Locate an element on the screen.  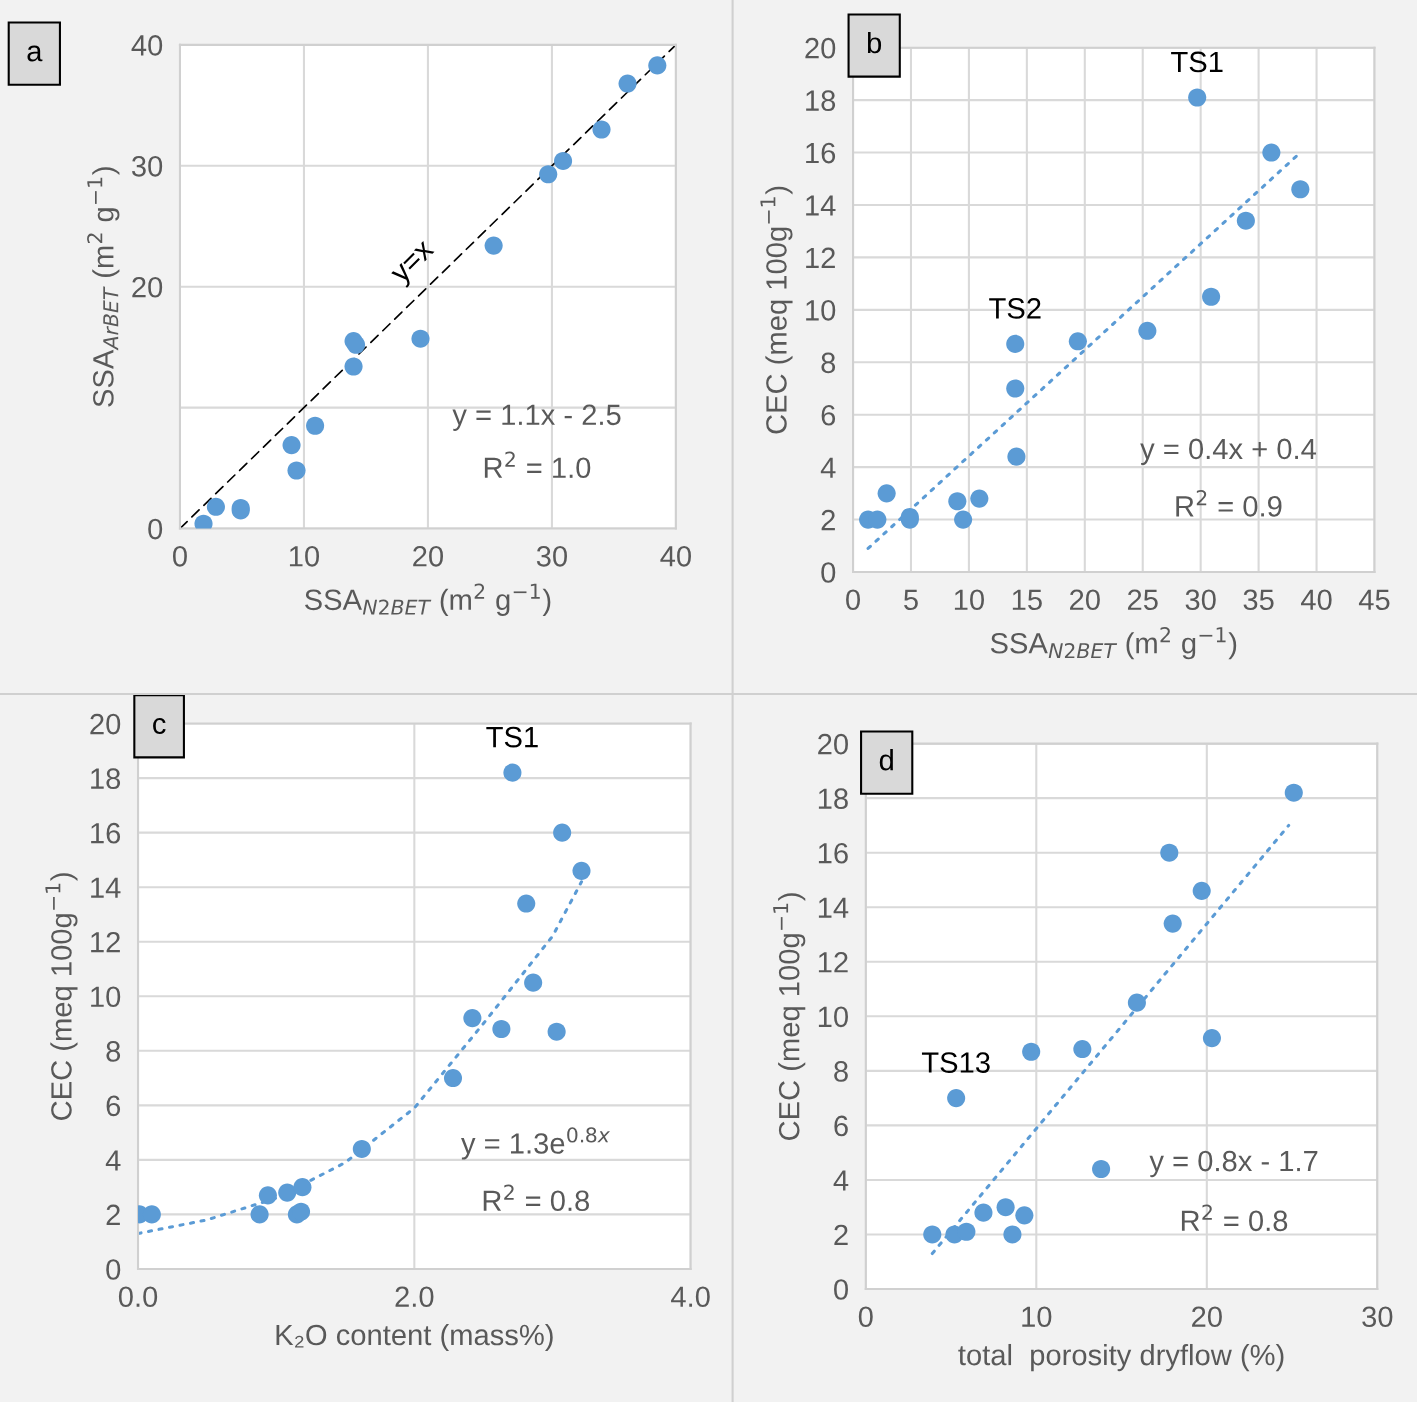
annotation: TS13 is located at coordinates (955, 1062).